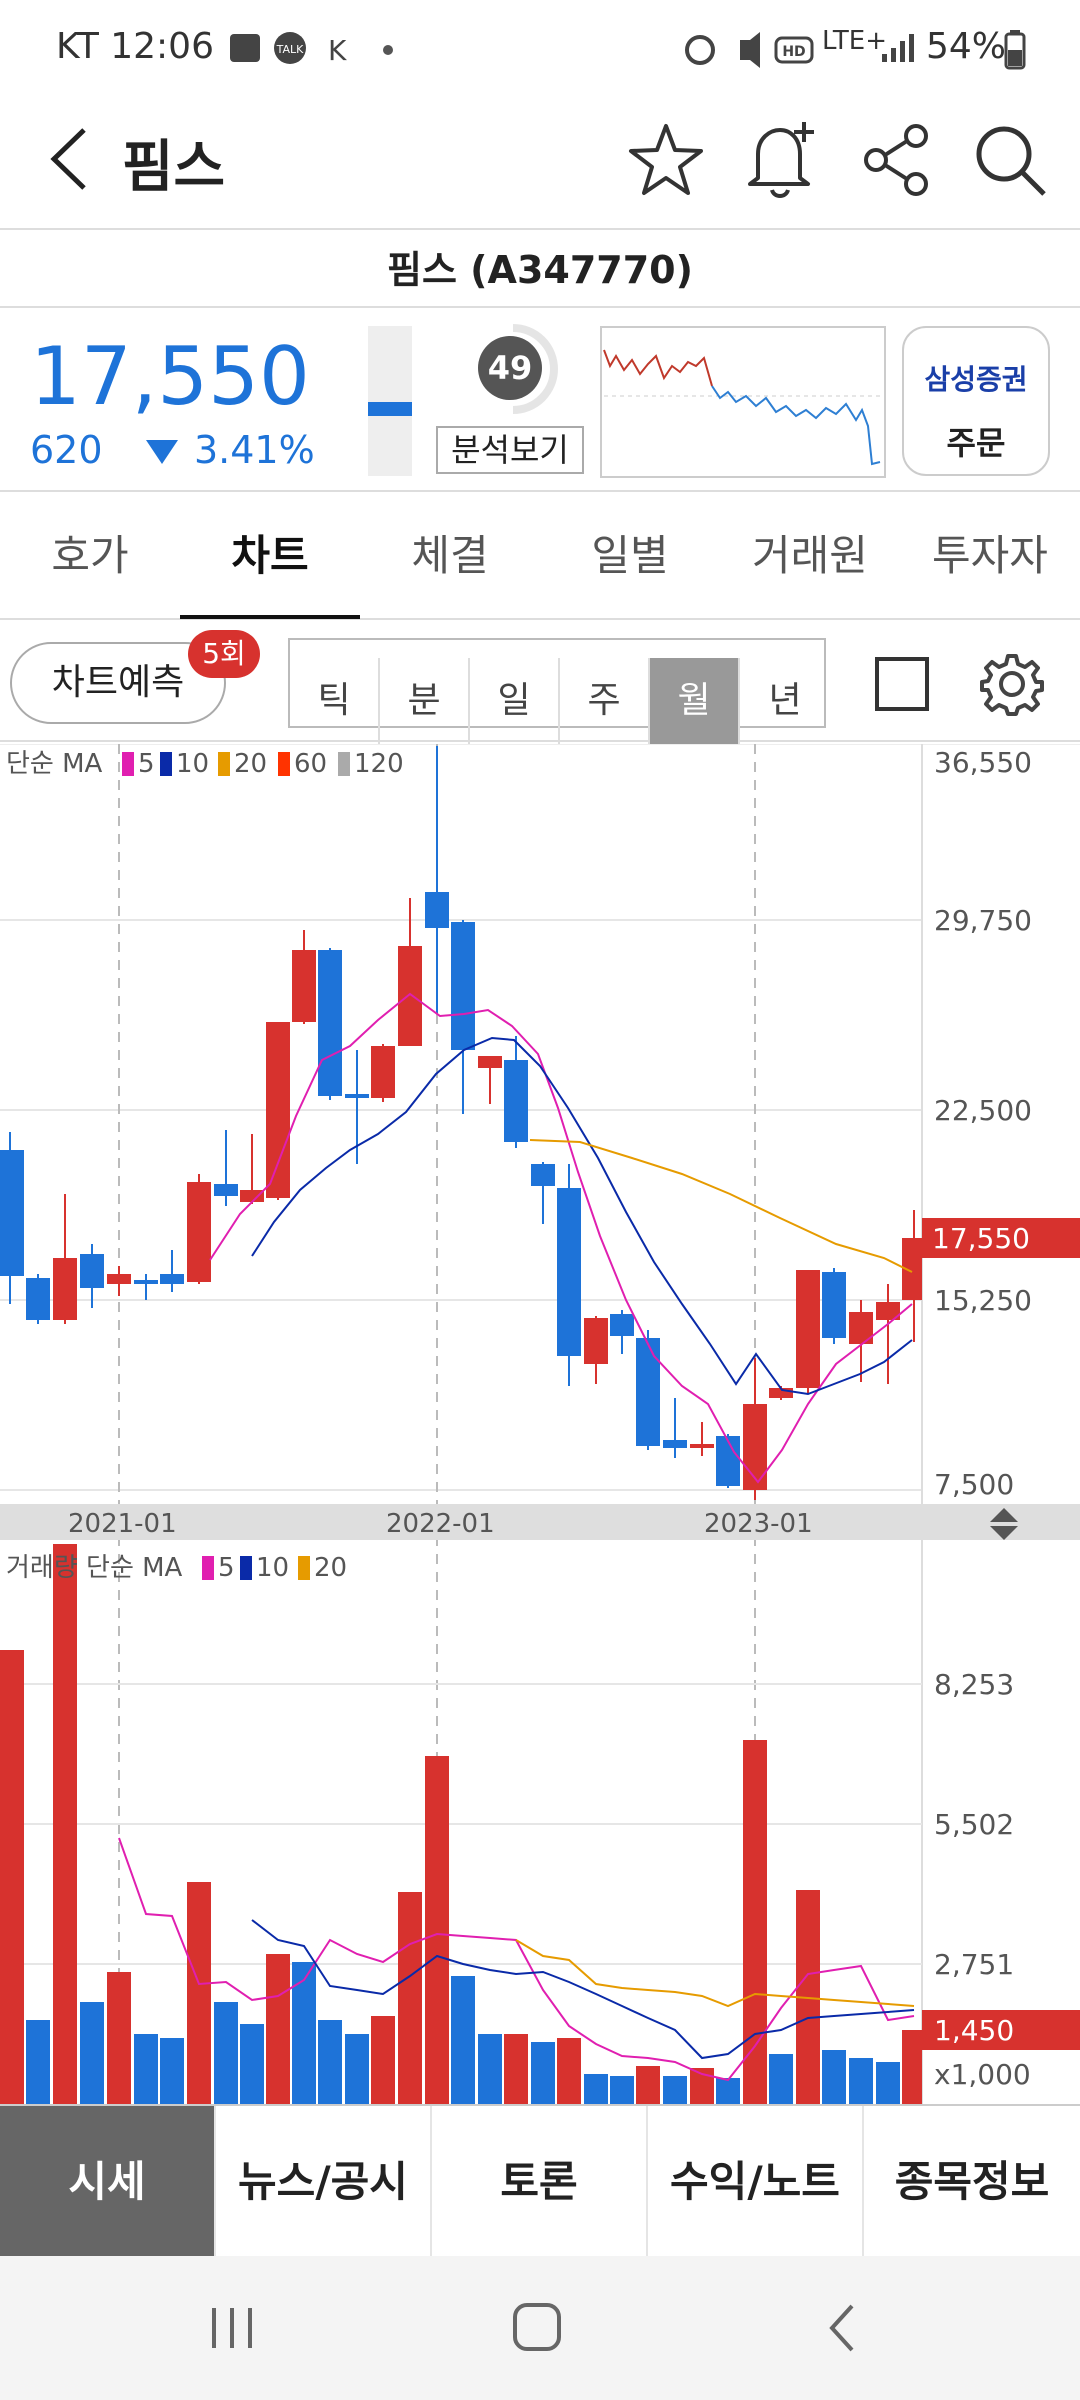 The height and width of the screenshot is (2400, 1080). What do you see at coordinates (390, 401) in the screenshot?
I see `price-range-bar` at bounding box center [390, 401].